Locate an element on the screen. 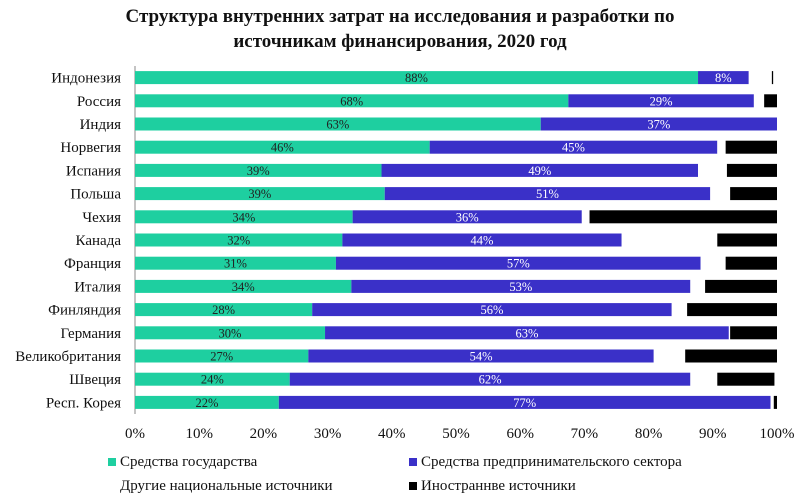 The width and height of the screenshot is (800, 502). data-label: 63% is located at coordinates (337, 125).